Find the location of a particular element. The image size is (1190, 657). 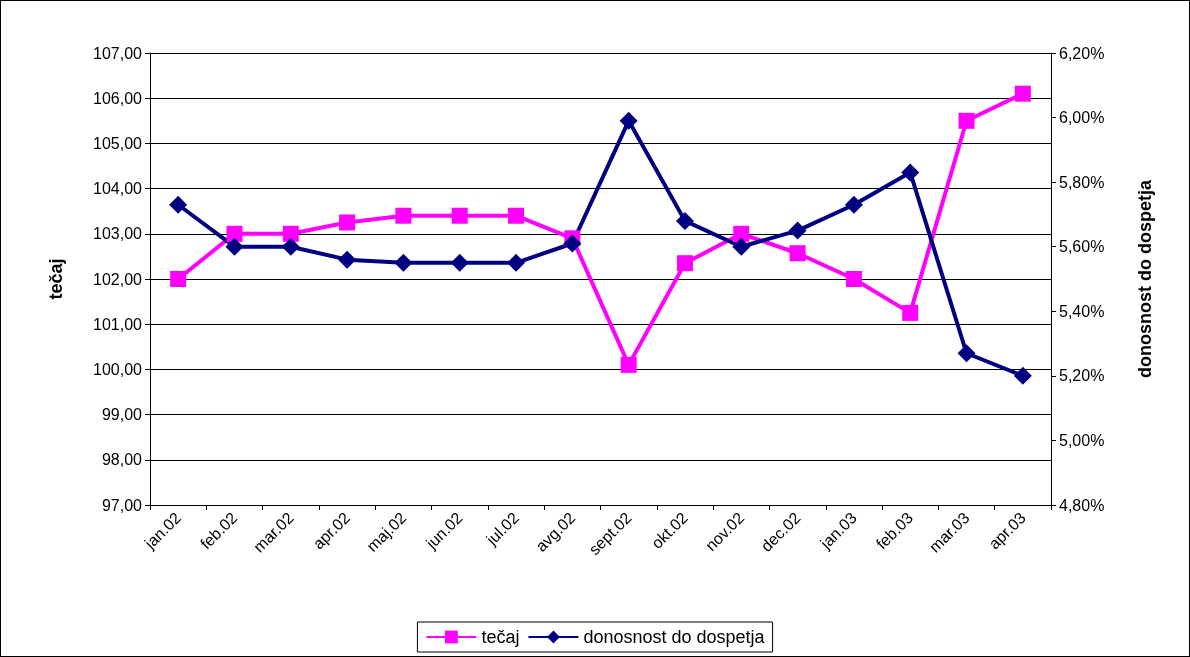

y2-tick-label: 5,80% is located at coordinates (1082, 182).